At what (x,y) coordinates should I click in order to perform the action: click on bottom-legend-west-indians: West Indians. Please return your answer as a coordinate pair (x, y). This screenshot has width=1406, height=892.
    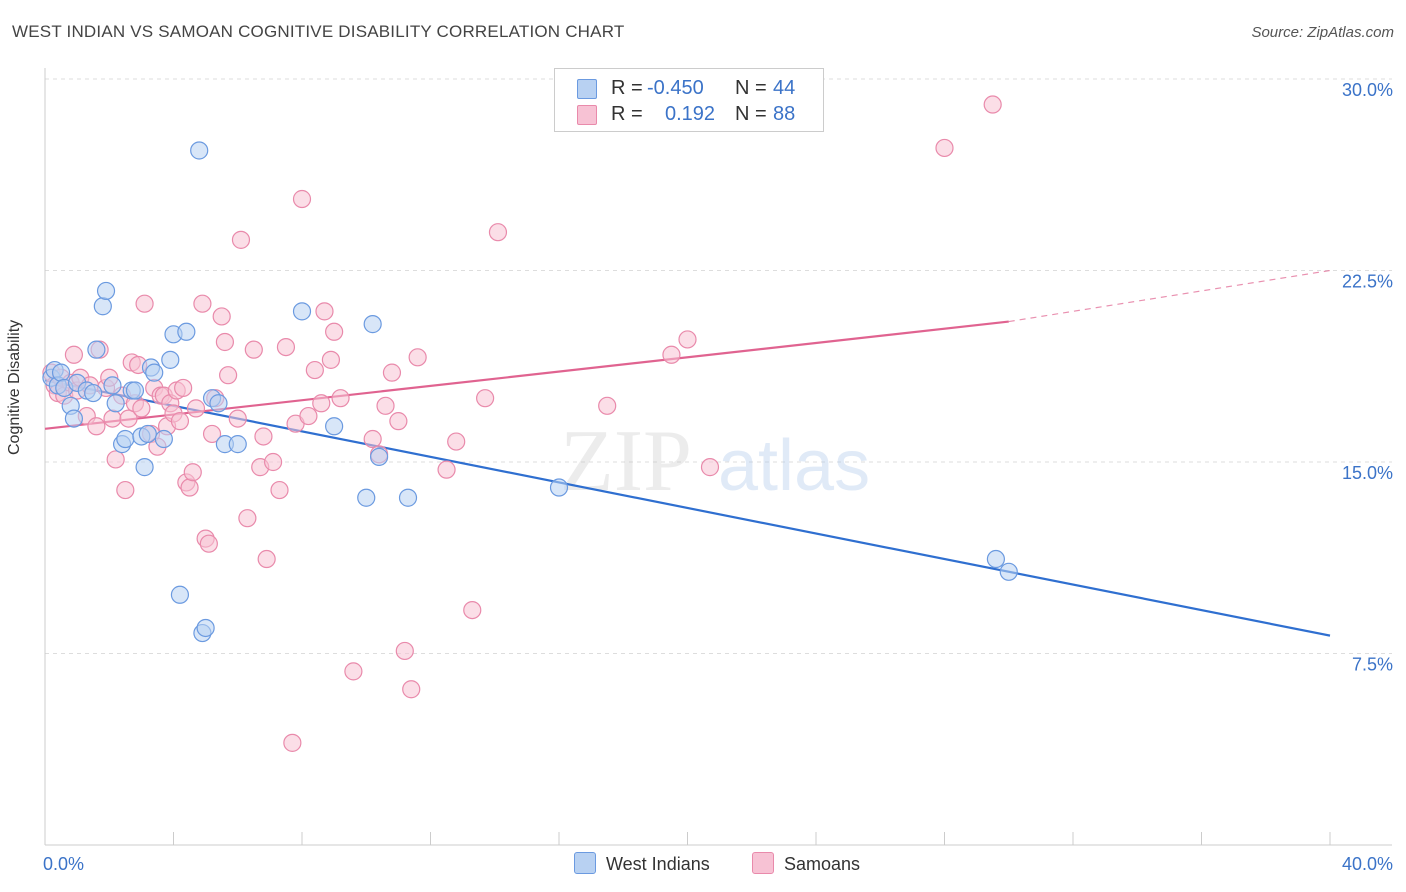
    Looking at the image, I should click on (642, 863).